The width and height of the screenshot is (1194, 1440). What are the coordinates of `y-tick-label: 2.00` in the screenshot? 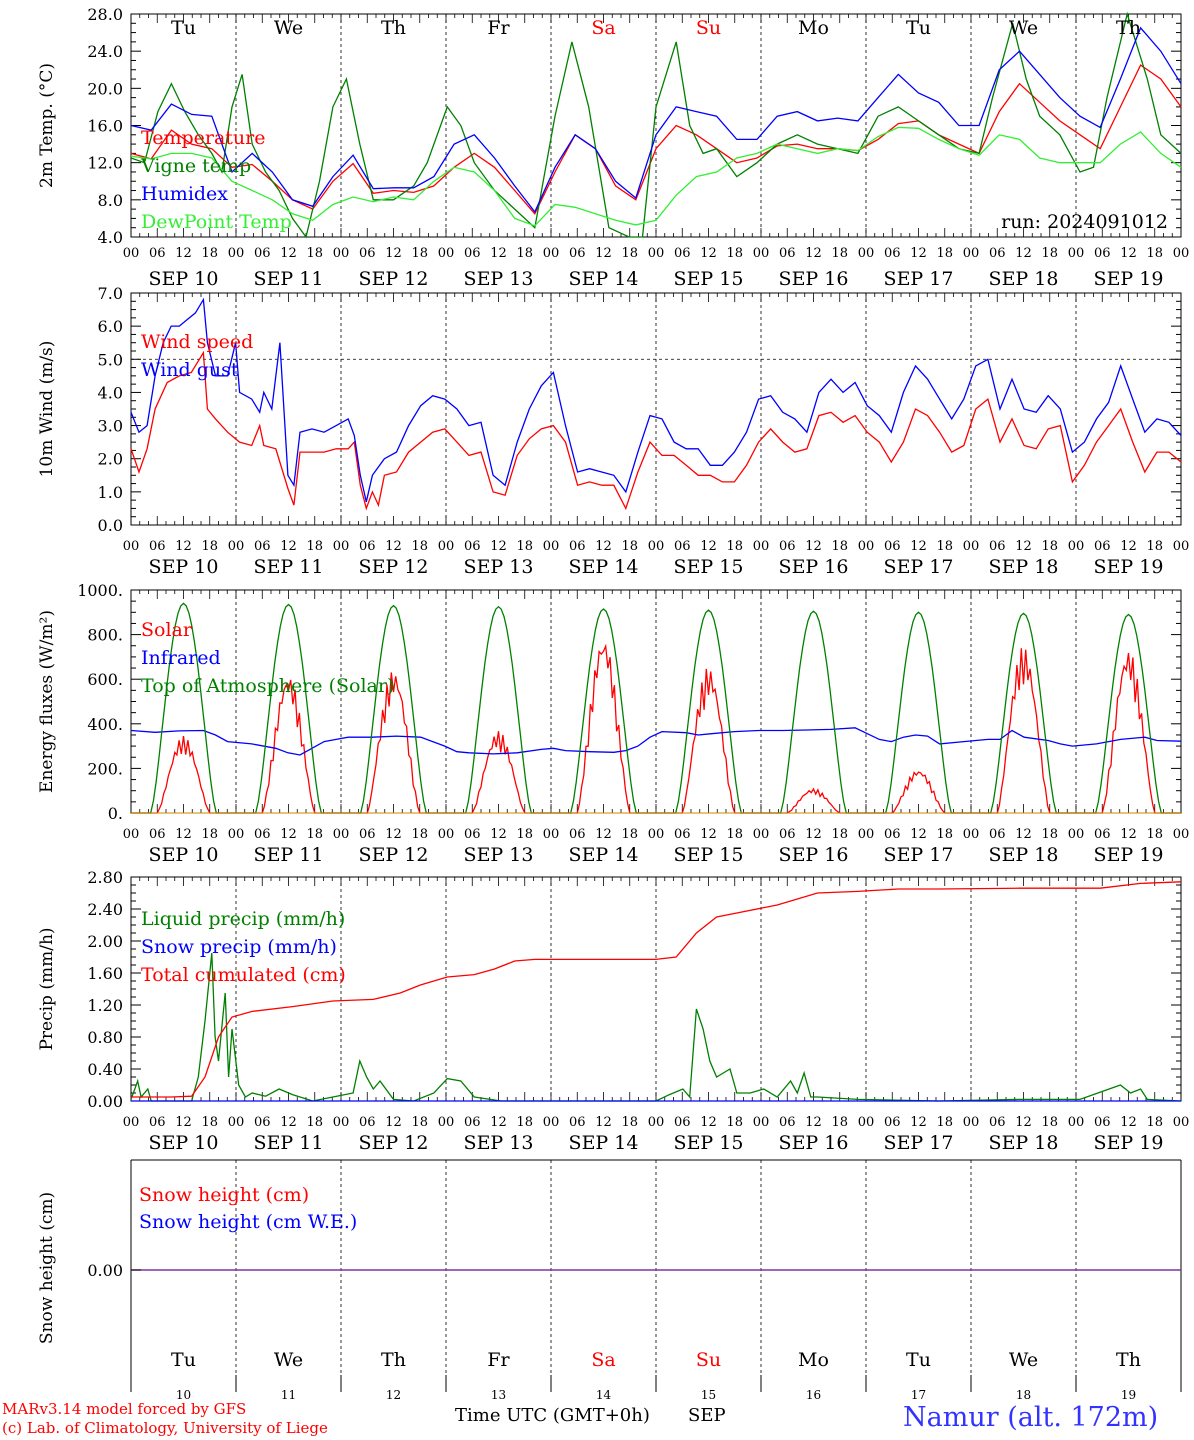 It's located at (105, 941).